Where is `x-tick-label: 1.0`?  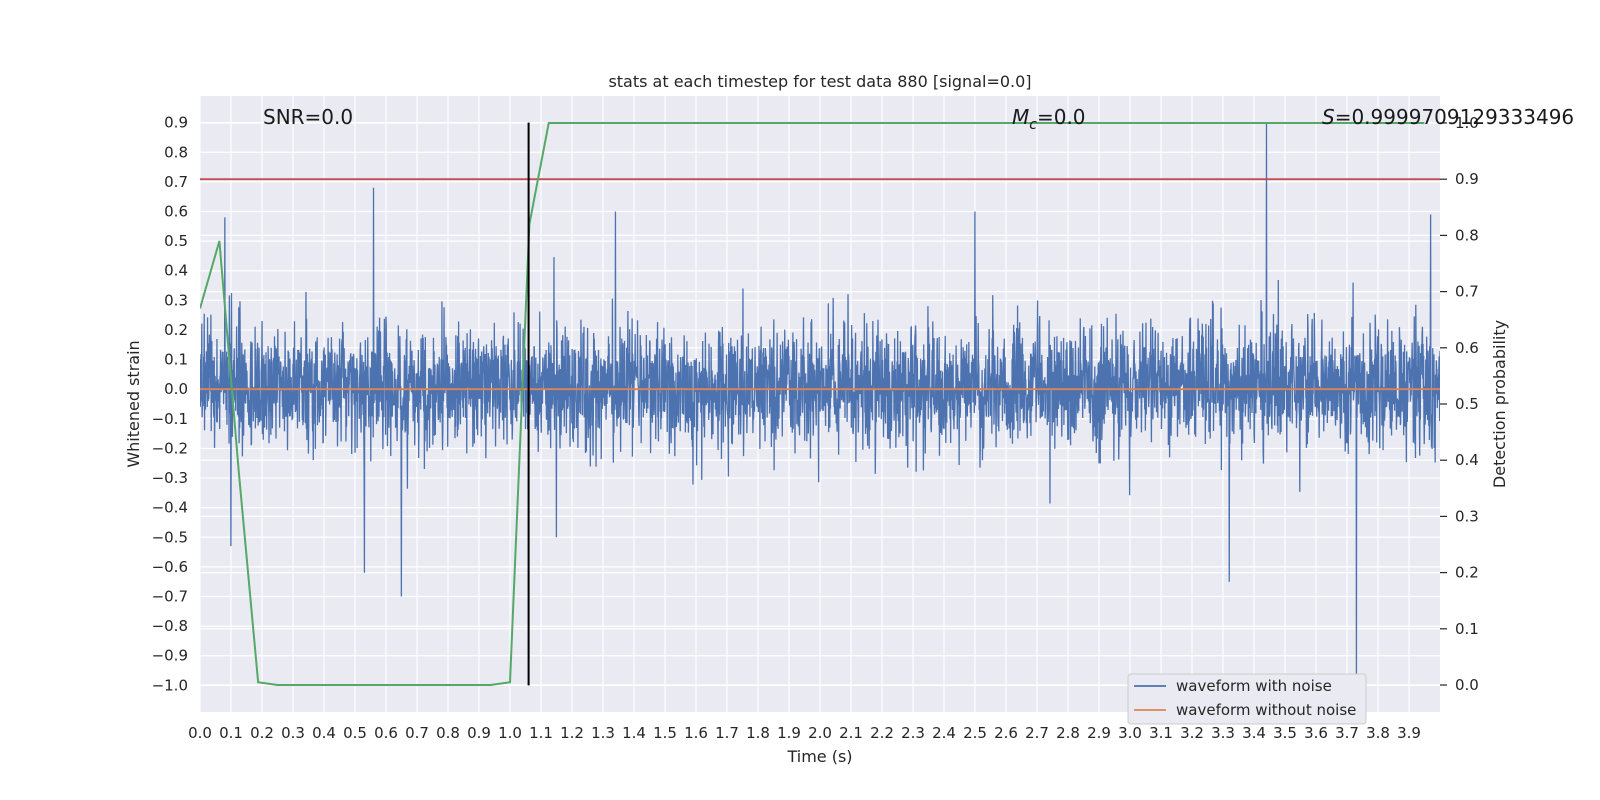 x-tick-label: 1.0 is located at coordinates (510, 733).